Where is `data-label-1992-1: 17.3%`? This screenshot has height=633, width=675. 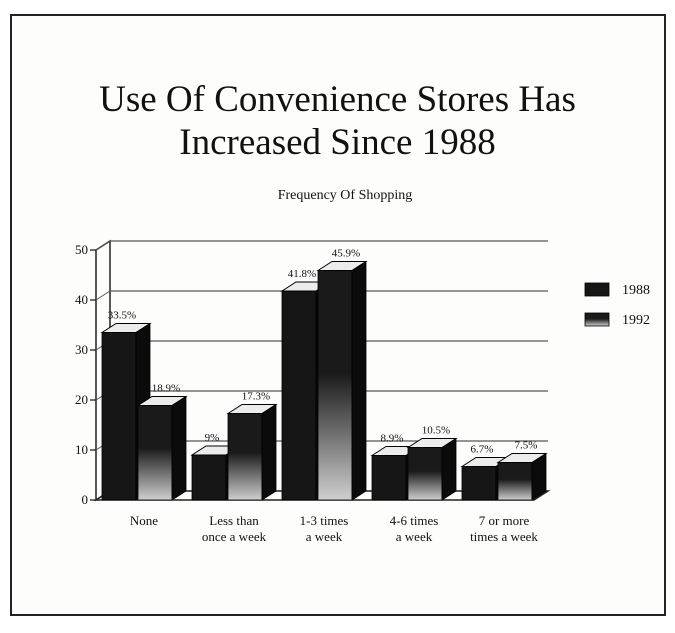
data-label-1992-1: 17.3% is located at coordinates (256, 397).